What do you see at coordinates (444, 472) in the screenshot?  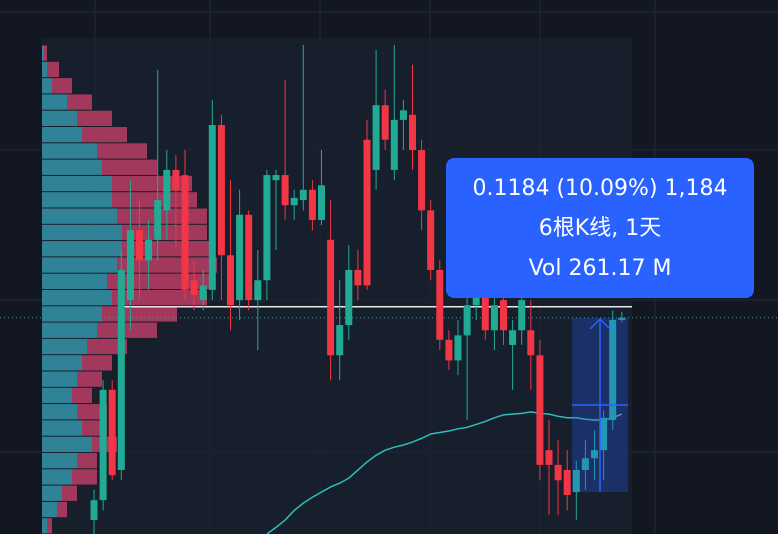 I see `moving-average` at bounding box center [444, 472].